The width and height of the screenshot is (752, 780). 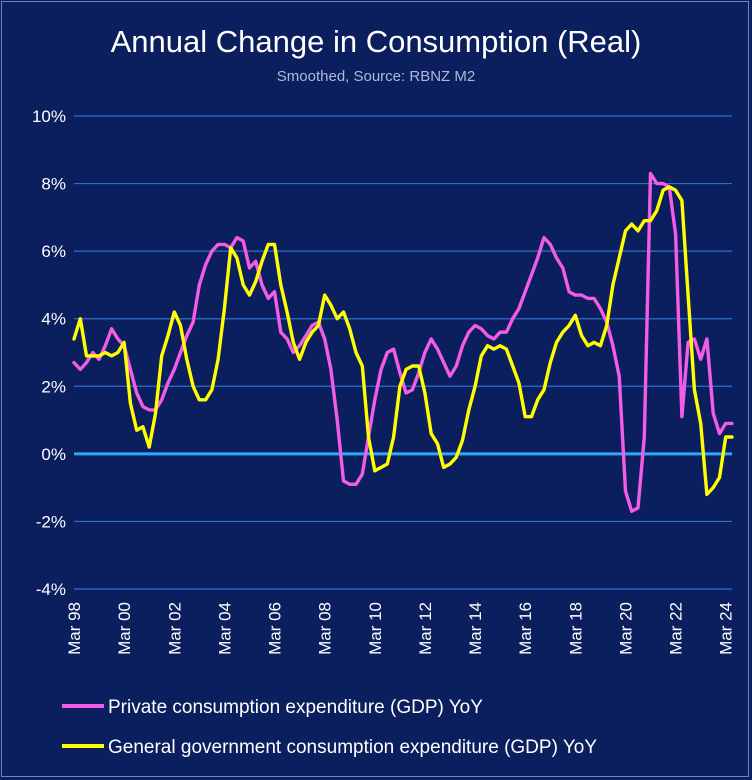 What do you see at coordinates (74, 628) in the screenshot?
I see `x-tick-label: Mar 98` at bounding box center [74, 628].